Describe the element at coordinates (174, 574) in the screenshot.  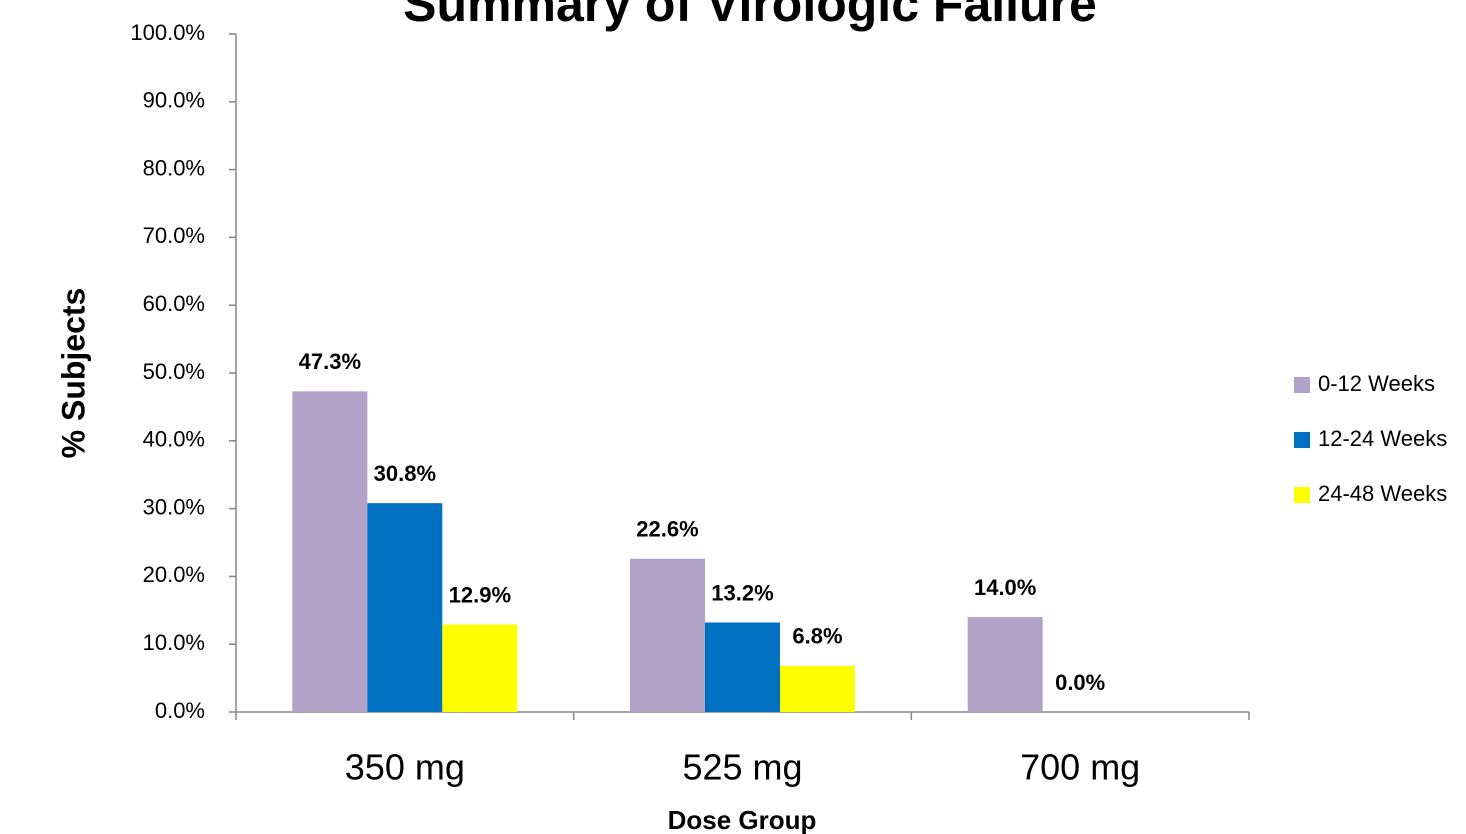
I see `y-tick-label: 20.0%` at that location.